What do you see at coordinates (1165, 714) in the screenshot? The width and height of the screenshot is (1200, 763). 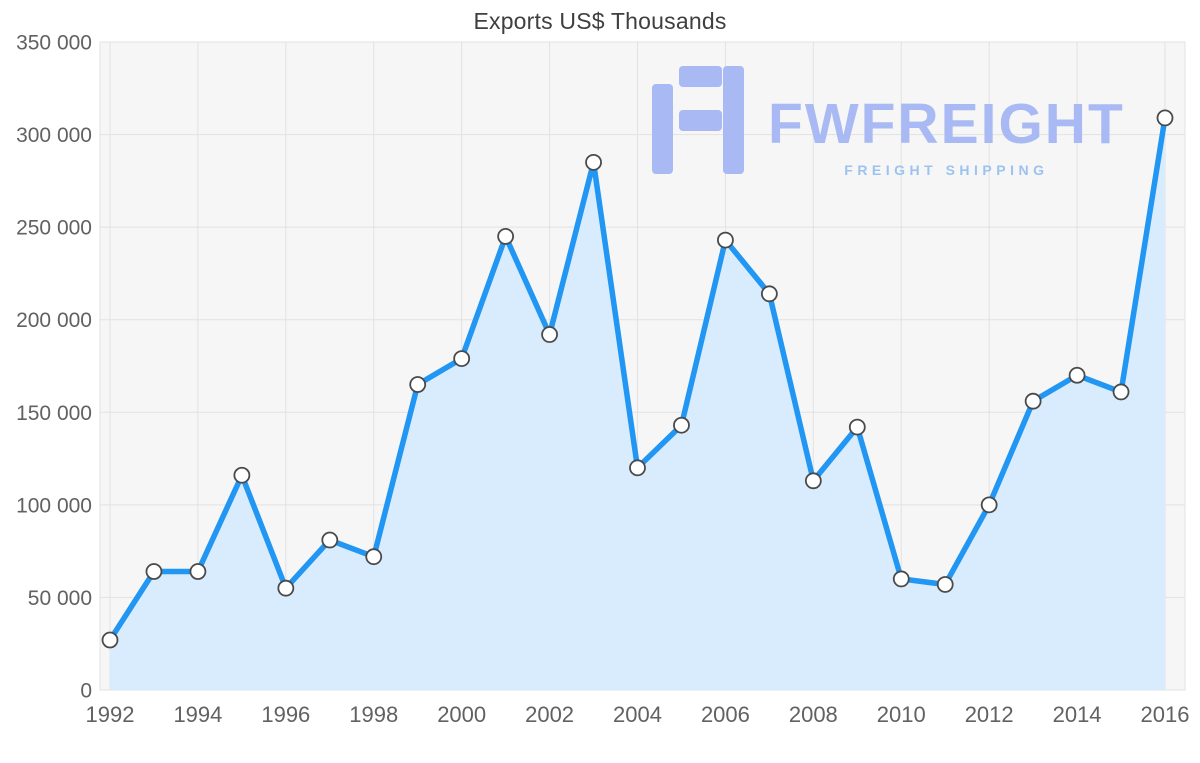 I see `x-axis-label: 2016` at bounding box center [1165, 714].